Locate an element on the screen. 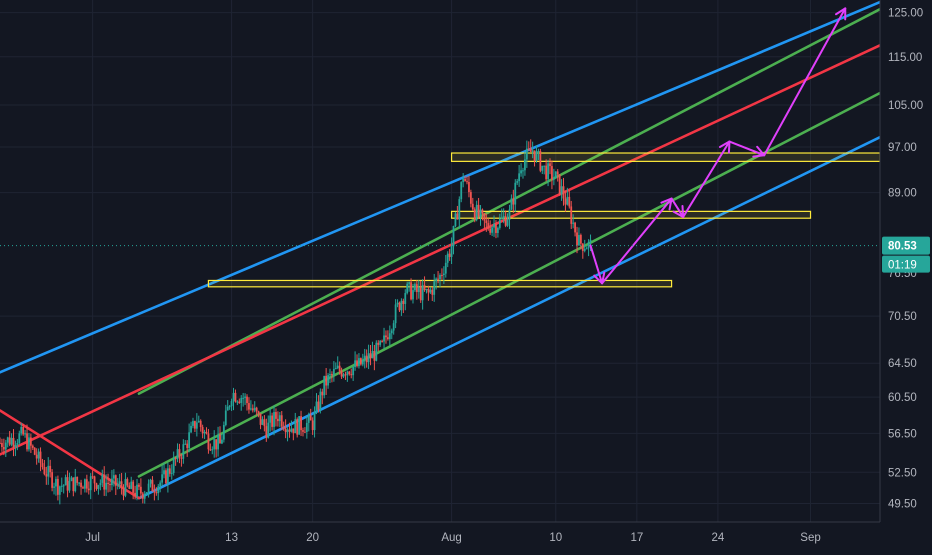 This screenshot has height=555, width=932. price-tick-label: 60.50 is located at coordinates (902, 398).